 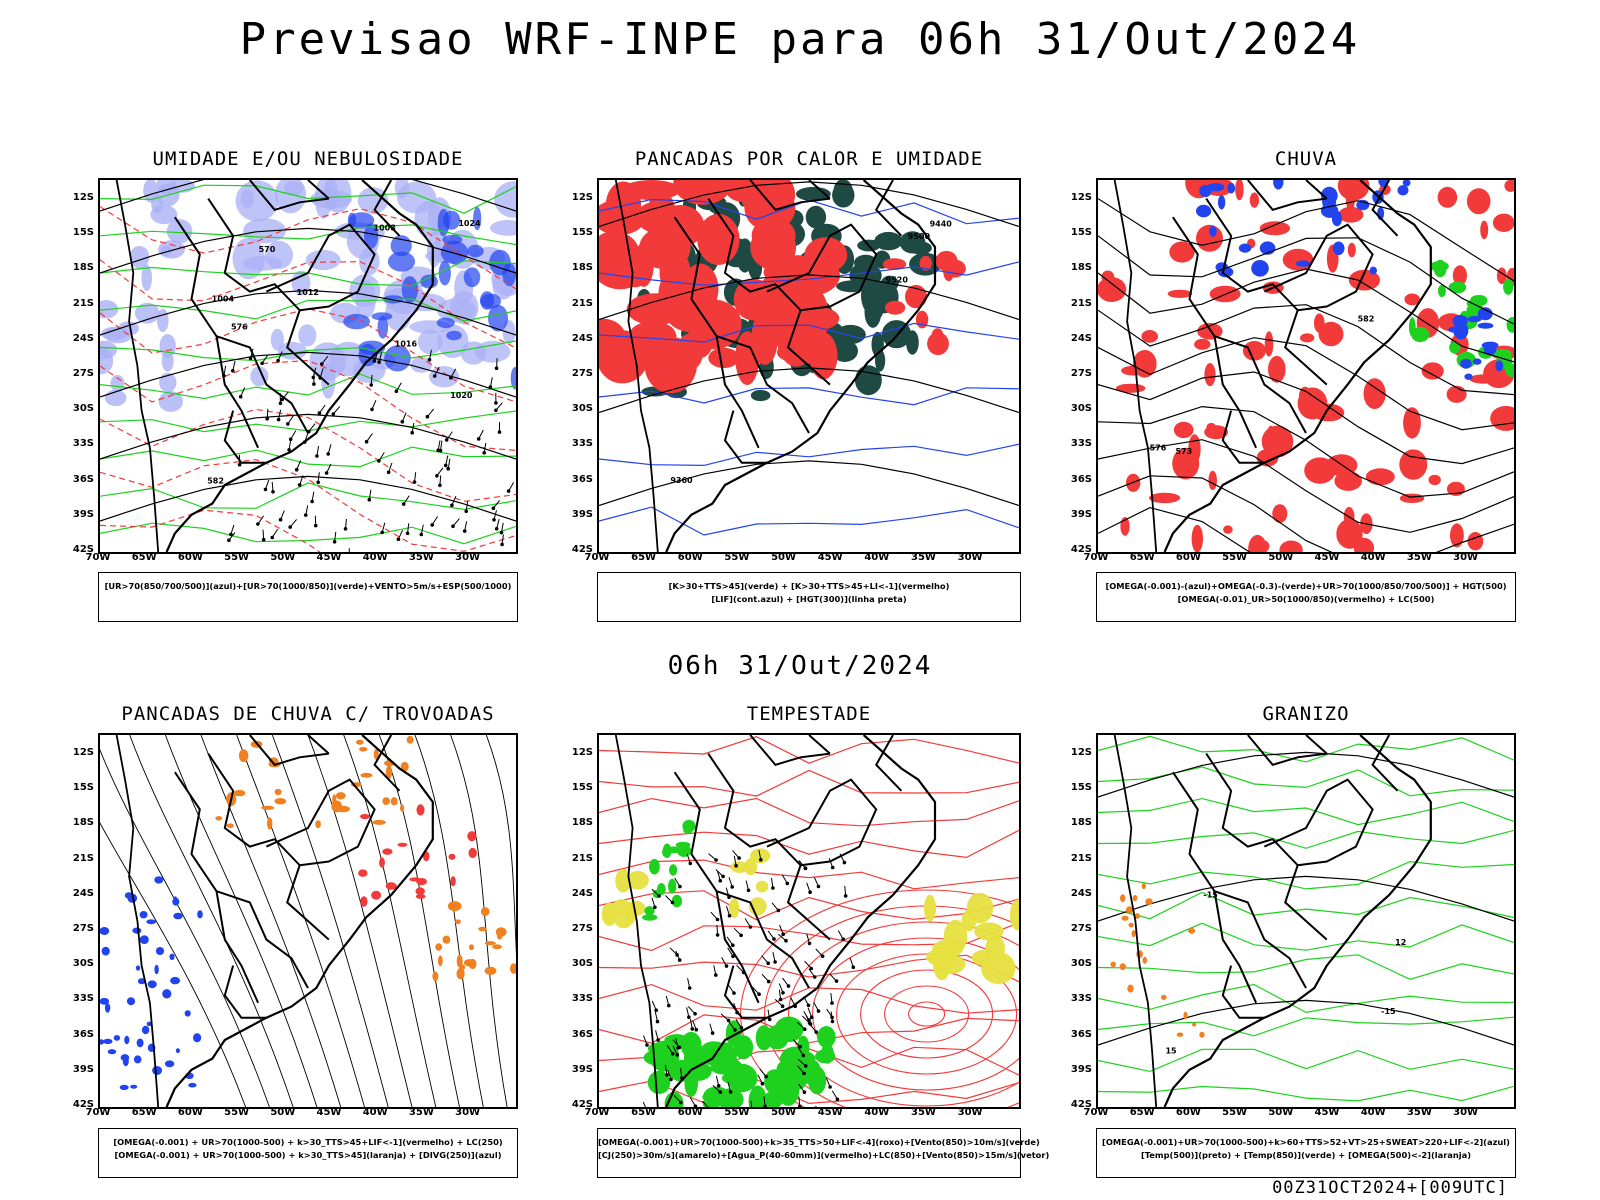 I want to click on temp-850-contours, so click(x=1306, y=918).